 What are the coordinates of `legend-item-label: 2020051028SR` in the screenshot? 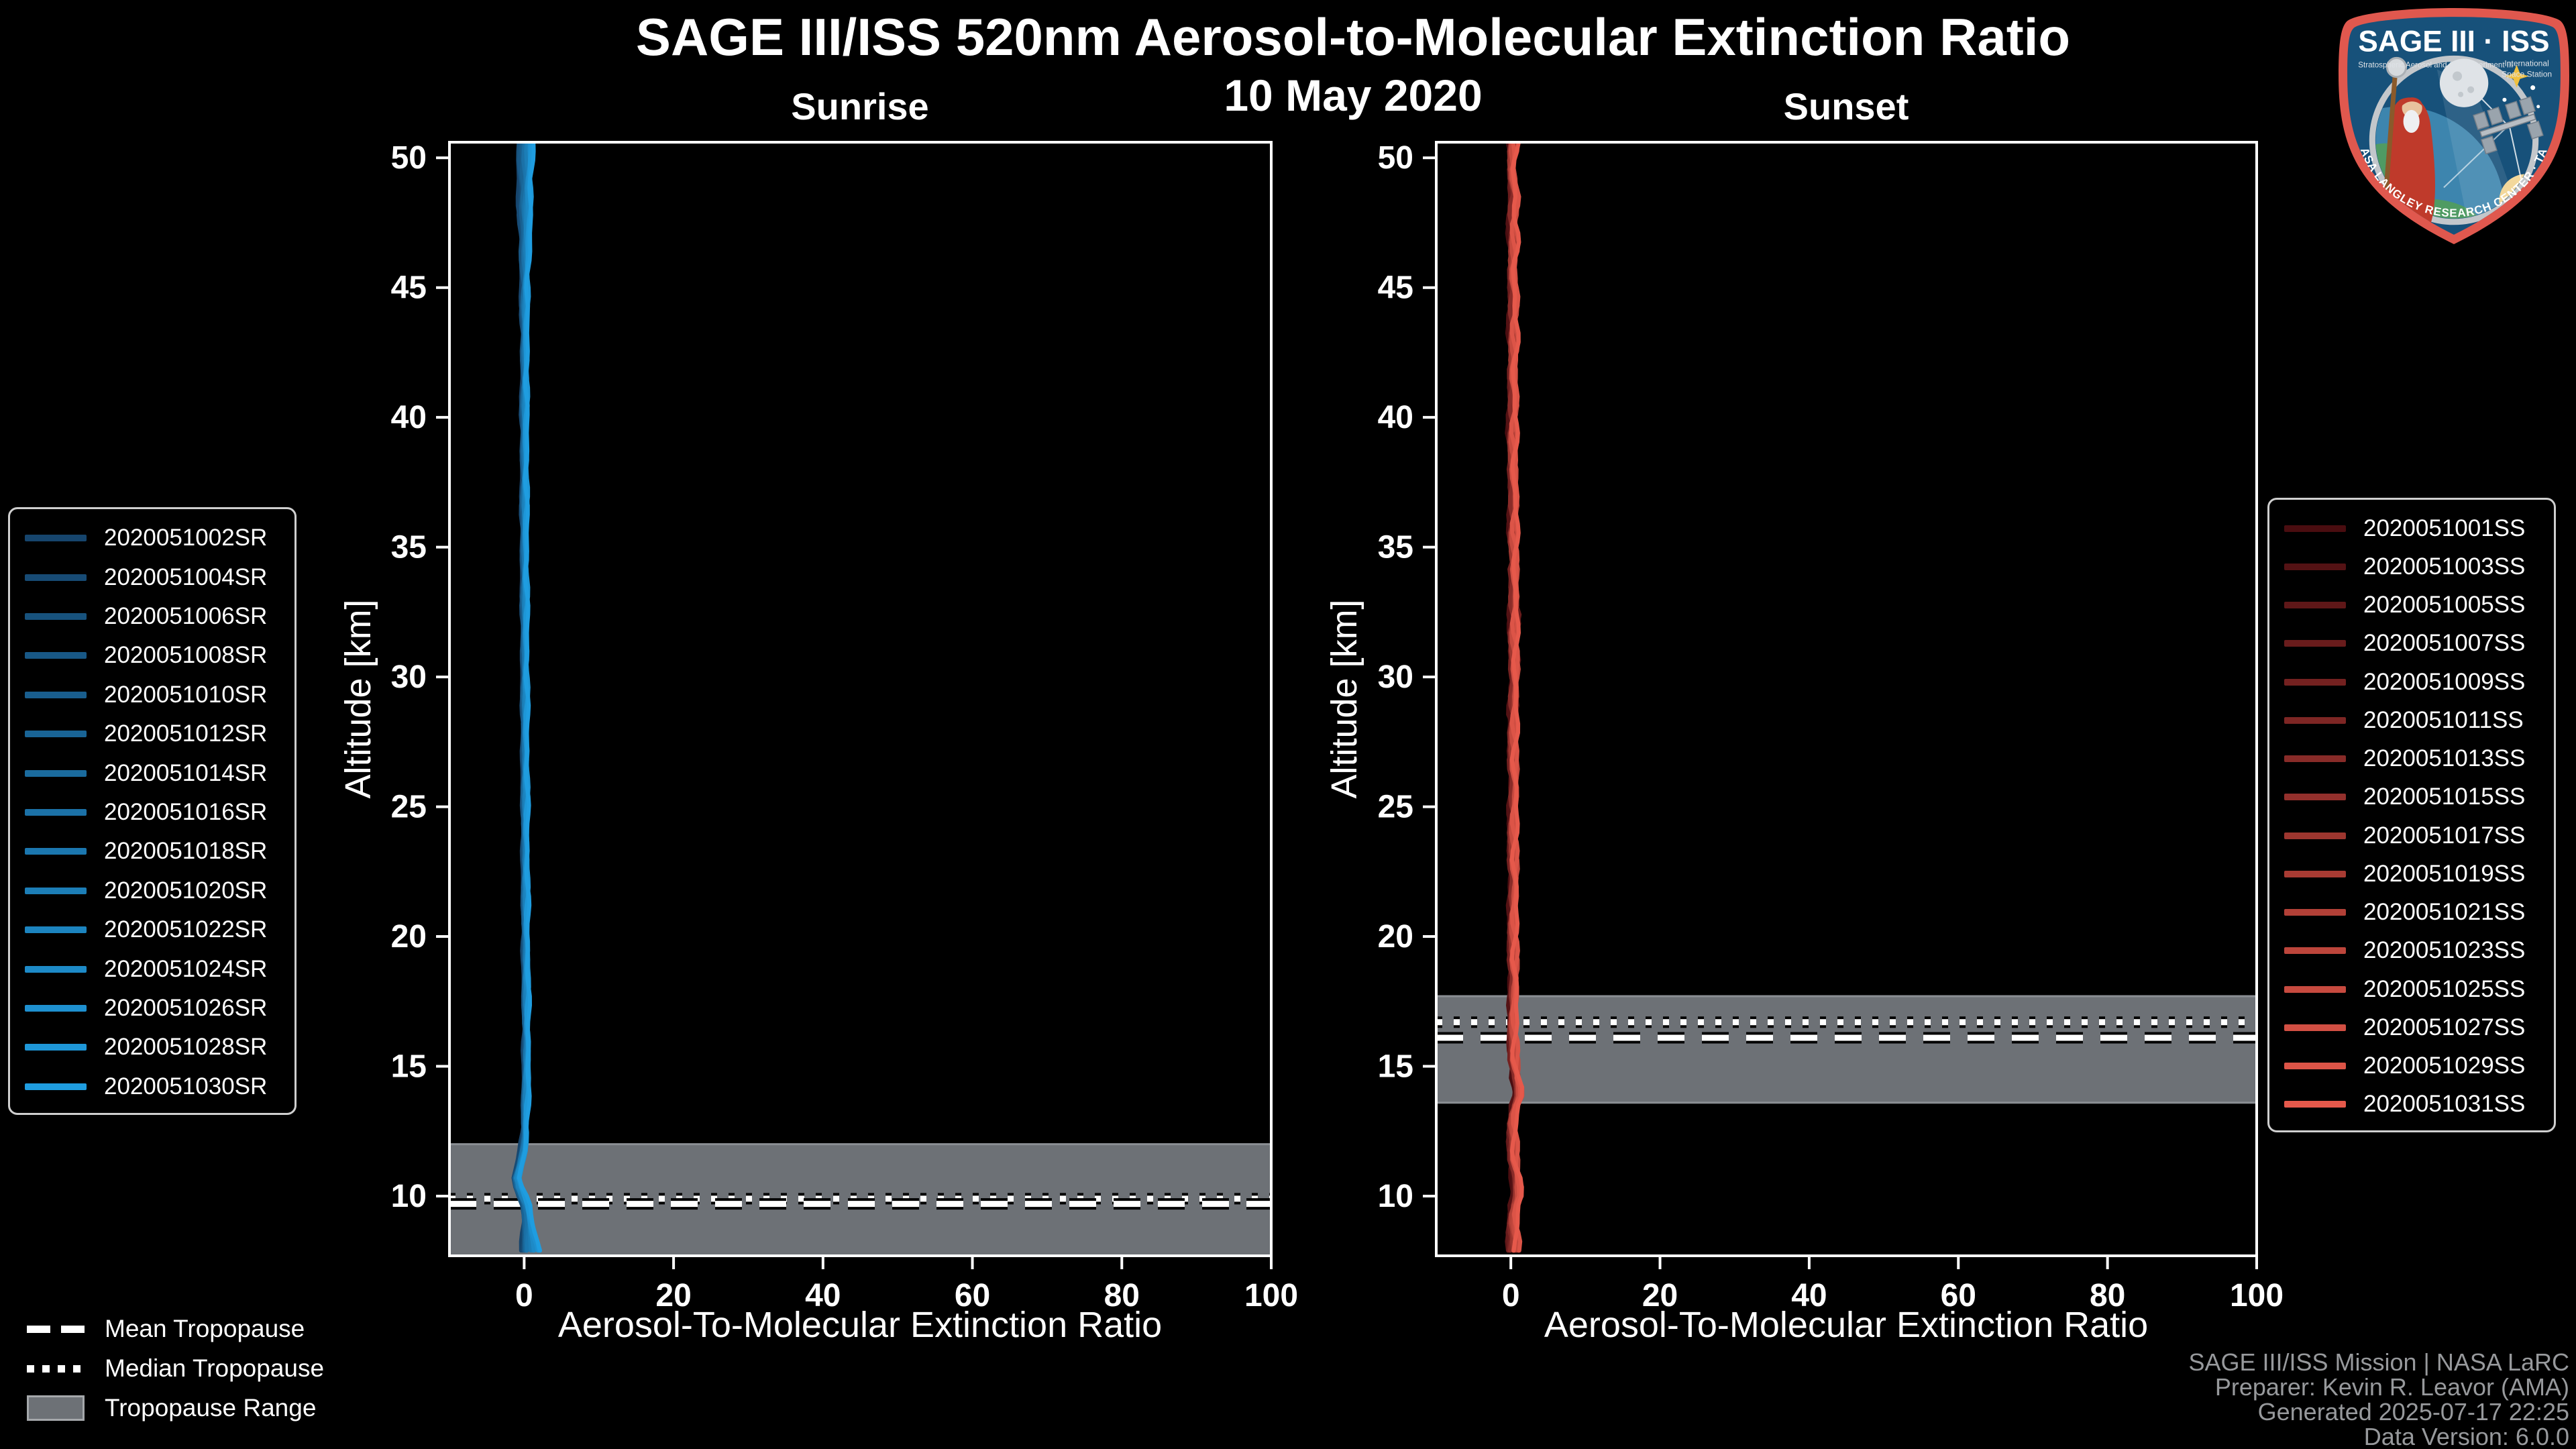 It's located at (186, 1047).